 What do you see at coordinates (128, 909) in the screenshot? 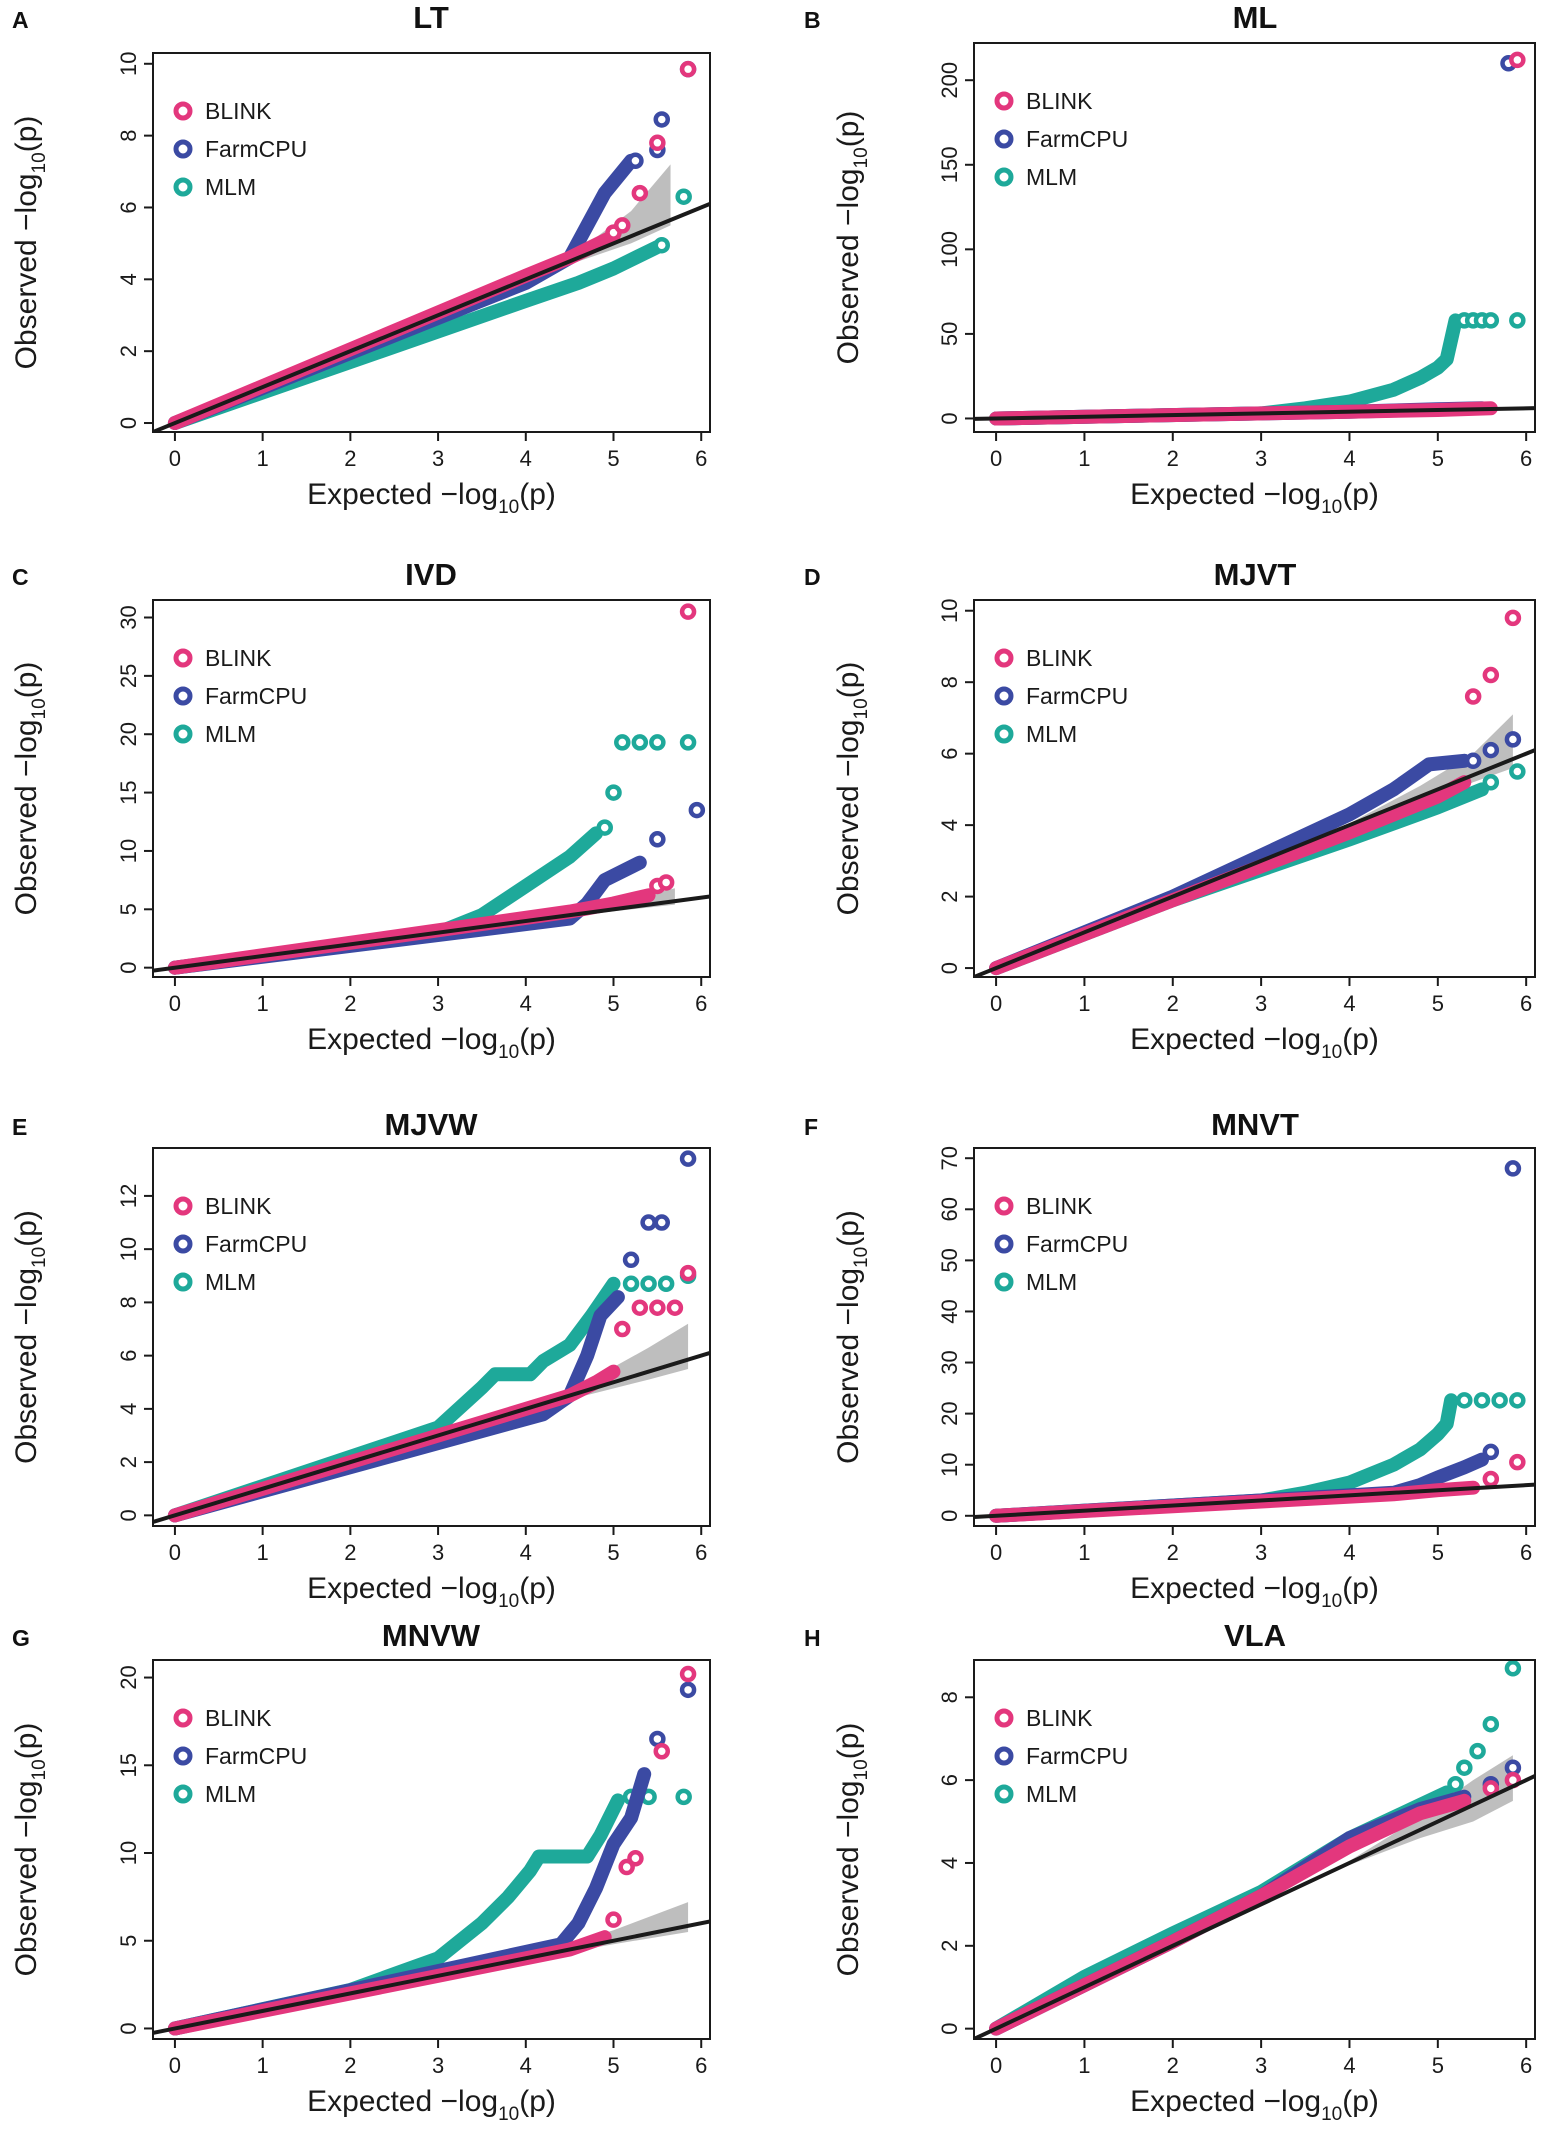
I see `y-tick-label: 5` at bounding box center [128, 909].